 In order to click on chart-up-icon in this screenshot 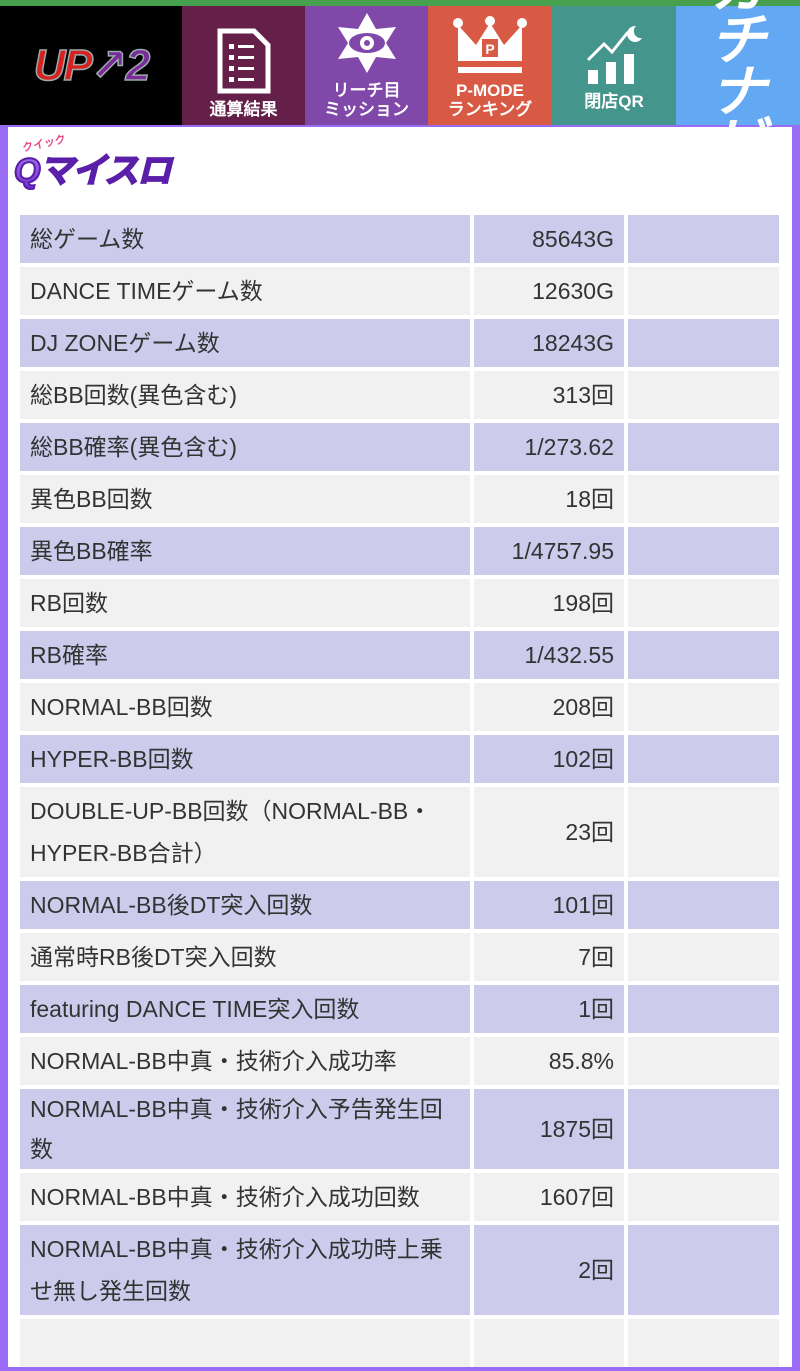, I will do `click(614, 54)`.